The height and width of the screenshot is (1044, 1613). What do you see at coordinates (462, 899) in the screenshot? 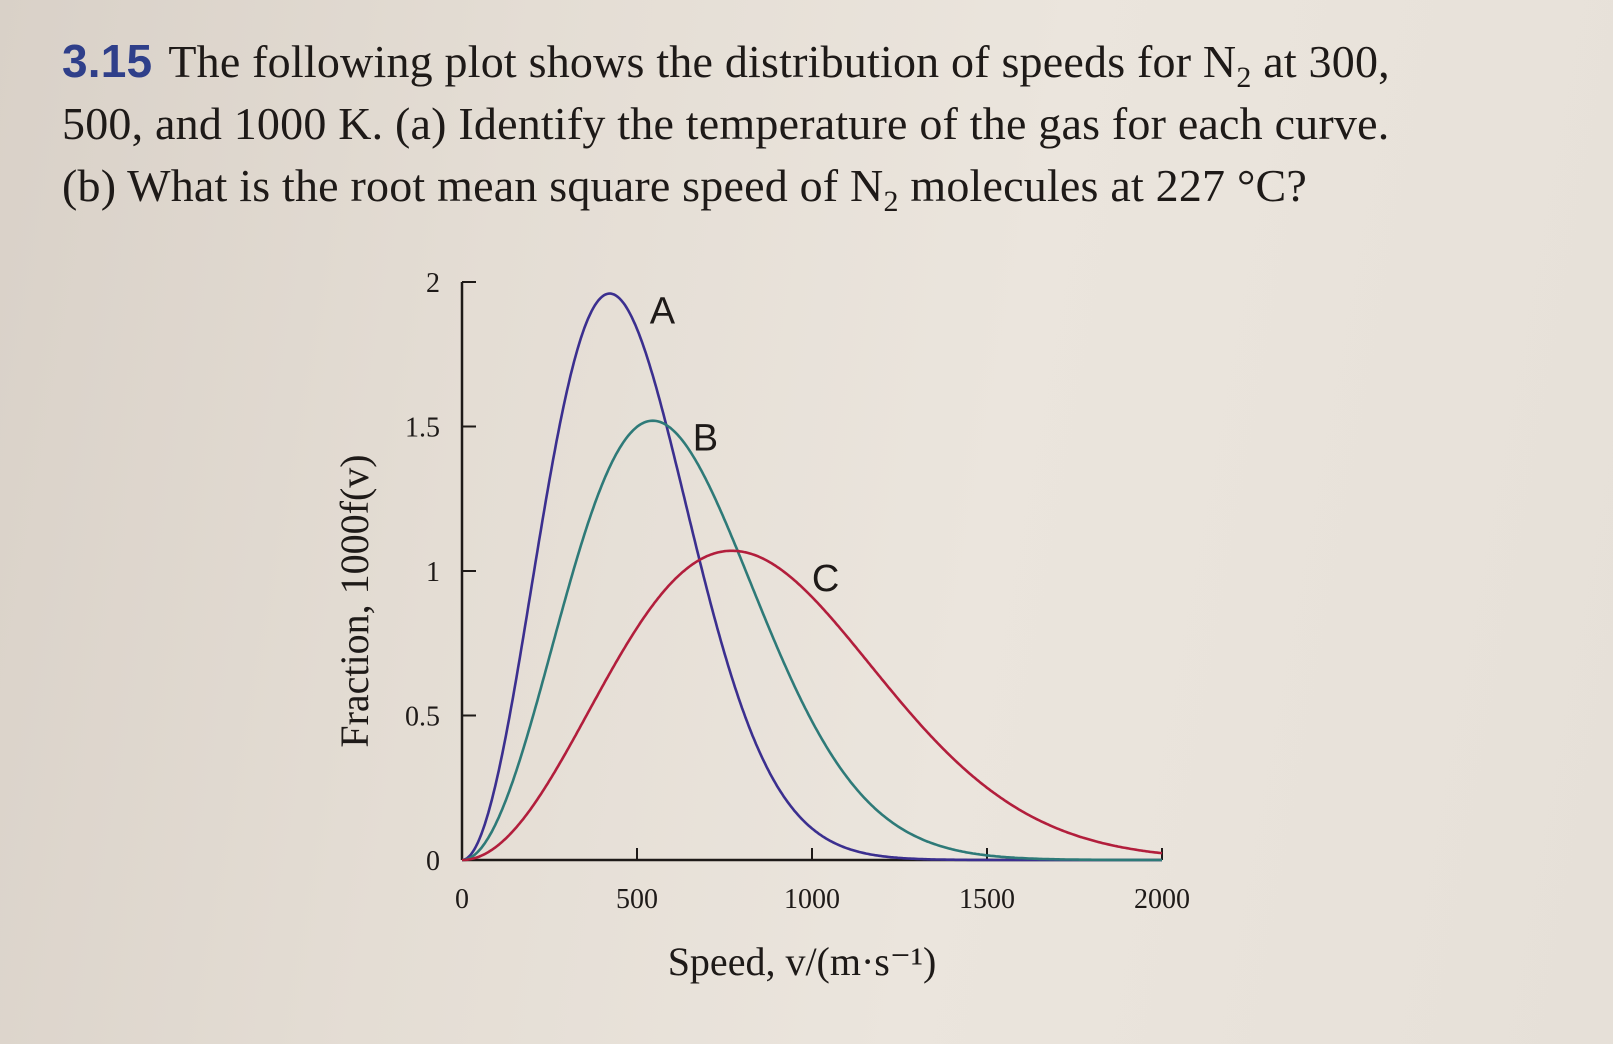
I see `x-tick-label: 0` at bounding box center [462, 899].